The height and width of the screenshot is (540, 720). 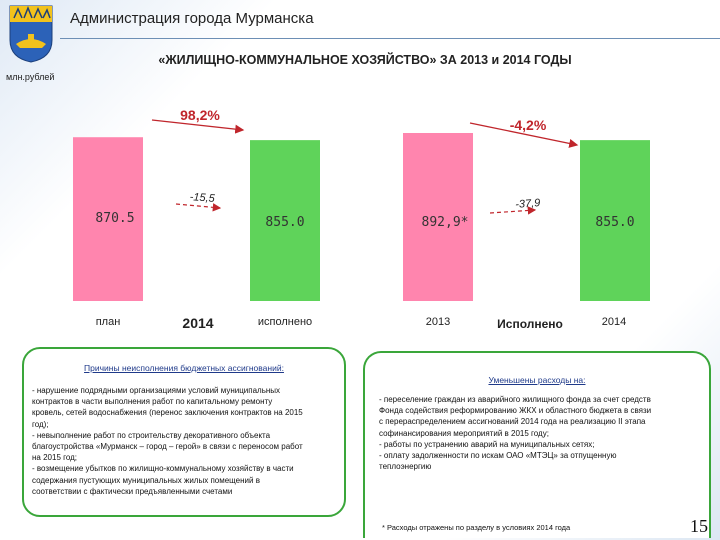 I want to click on group-label: 2014, so click(x=197, y=323).